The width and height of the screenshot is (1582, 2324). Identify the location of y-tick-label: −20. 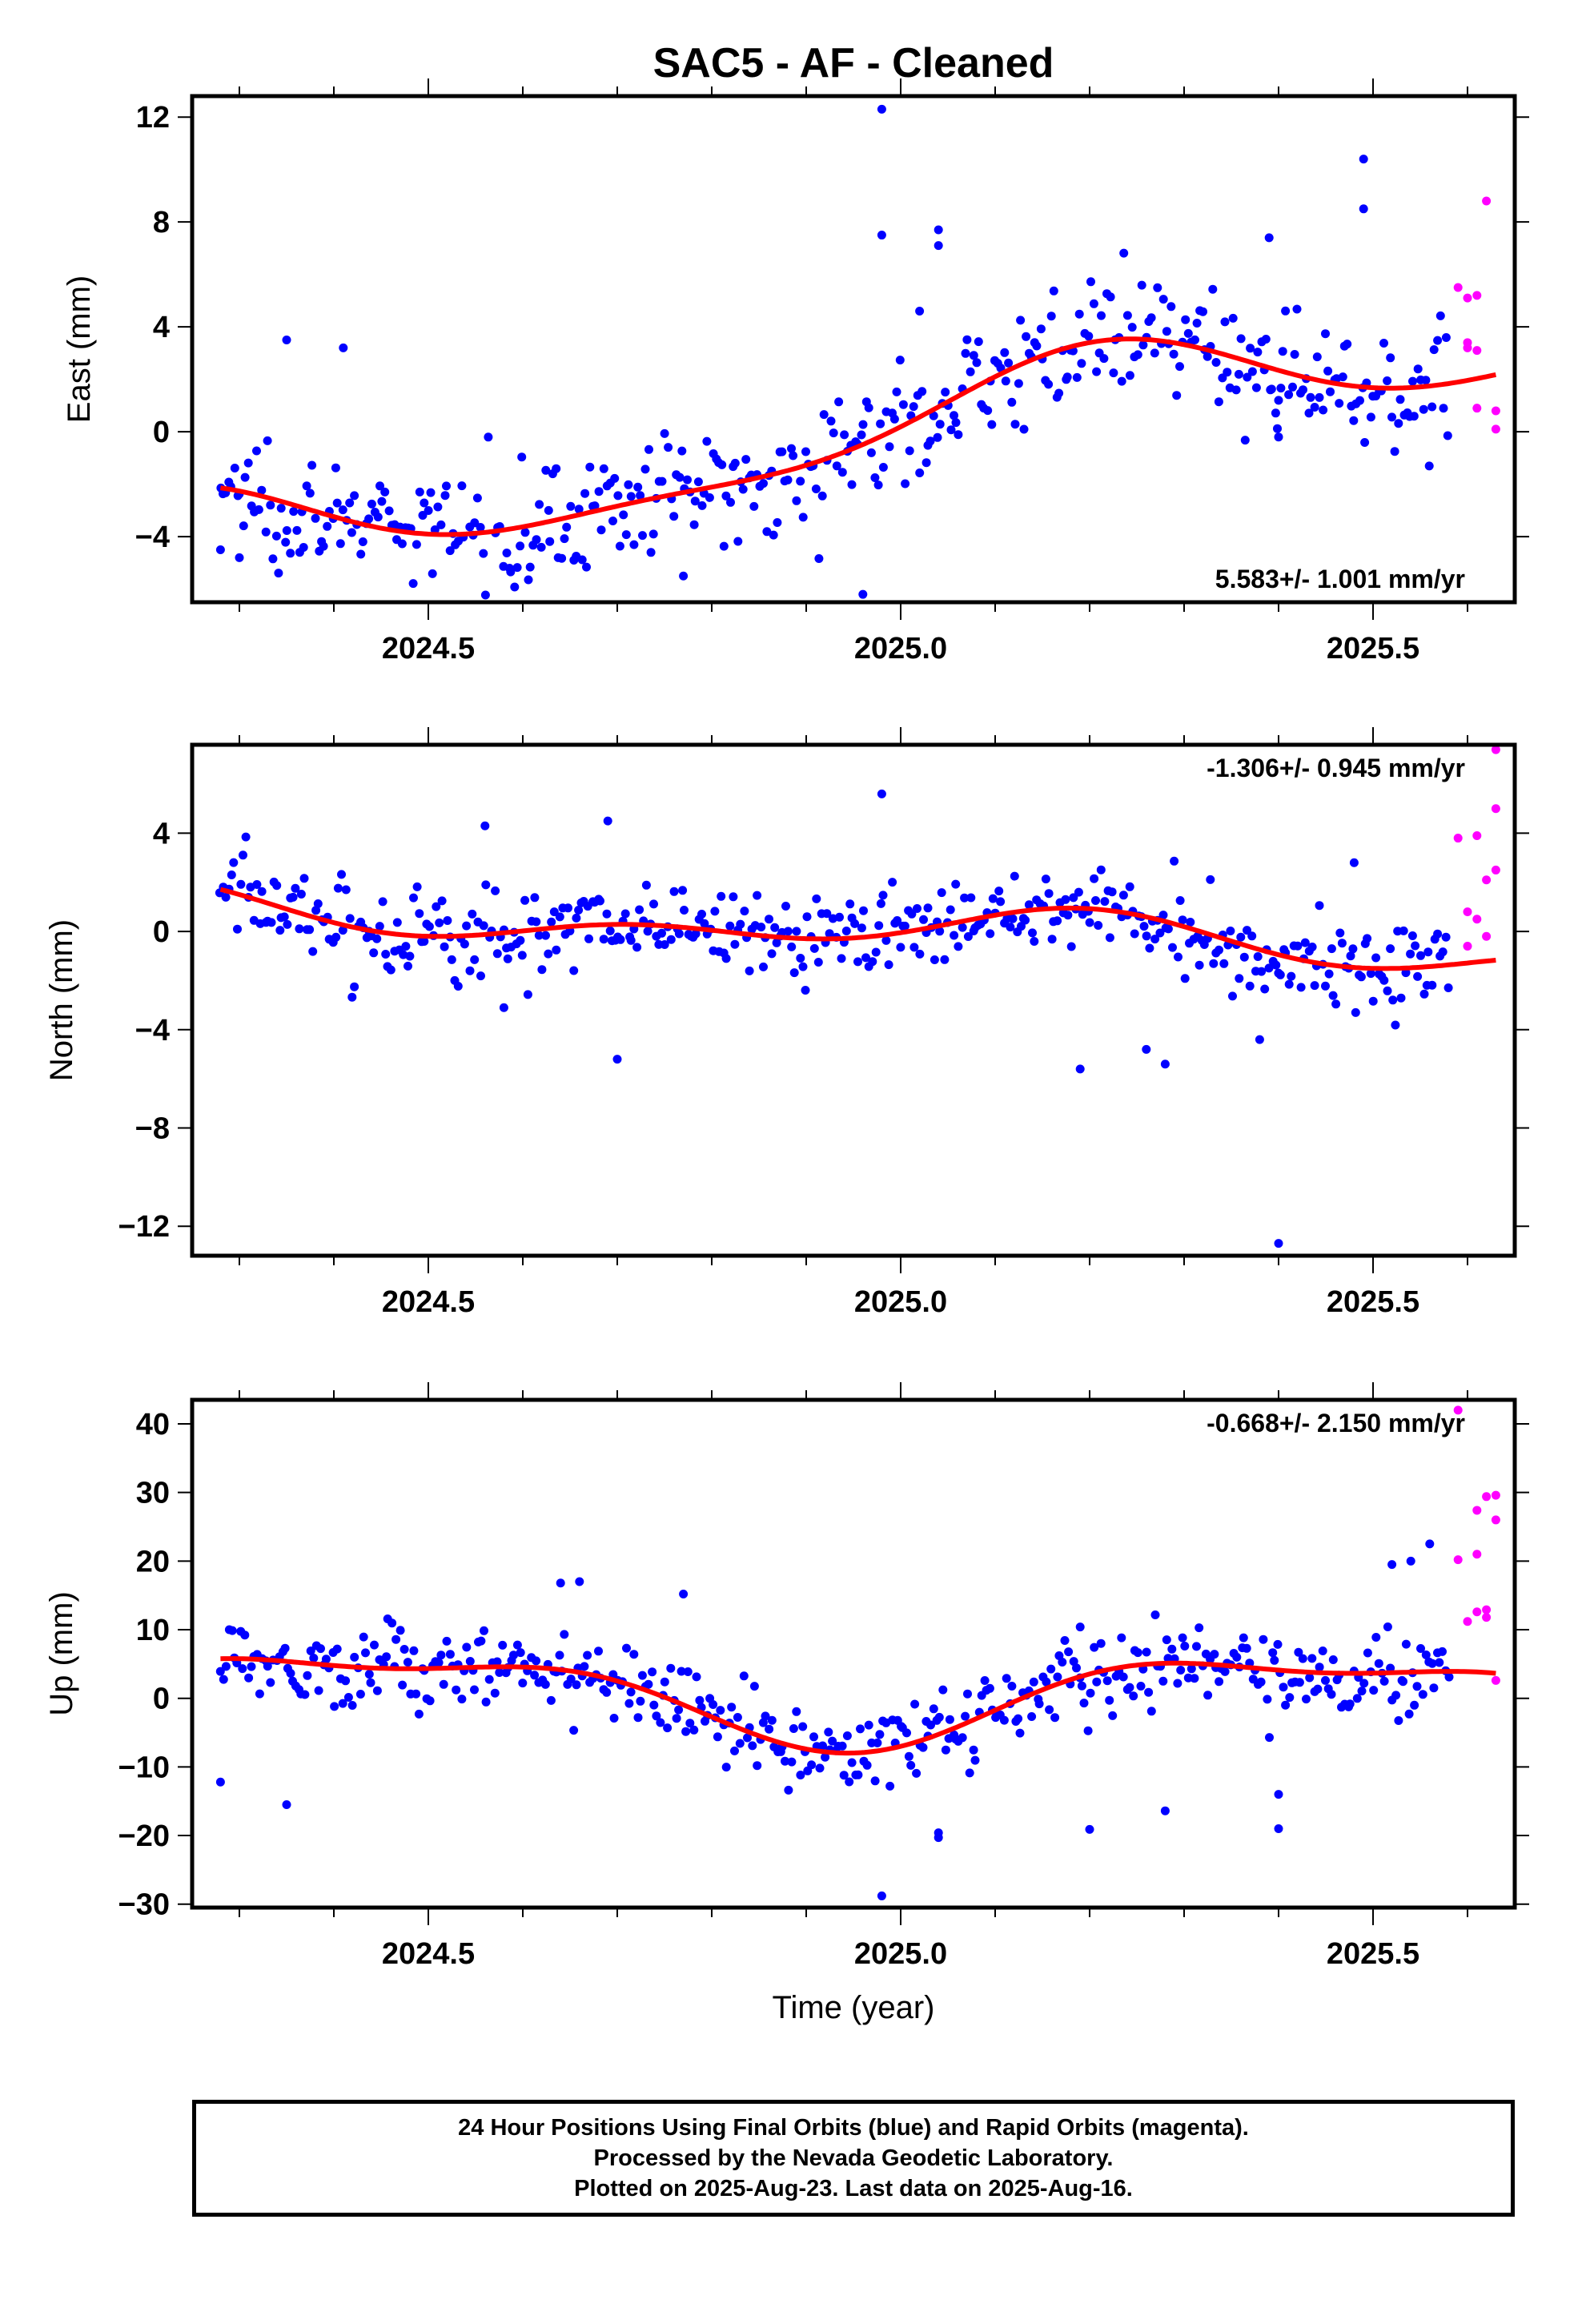
(144, 1836).